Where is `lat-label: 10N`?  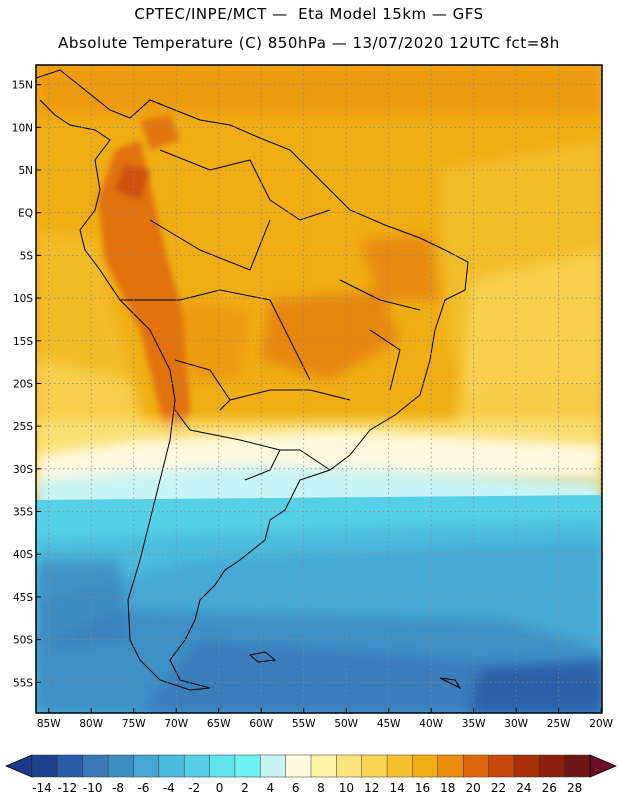 lat-label: 10N is located at coordinates (22, 128).